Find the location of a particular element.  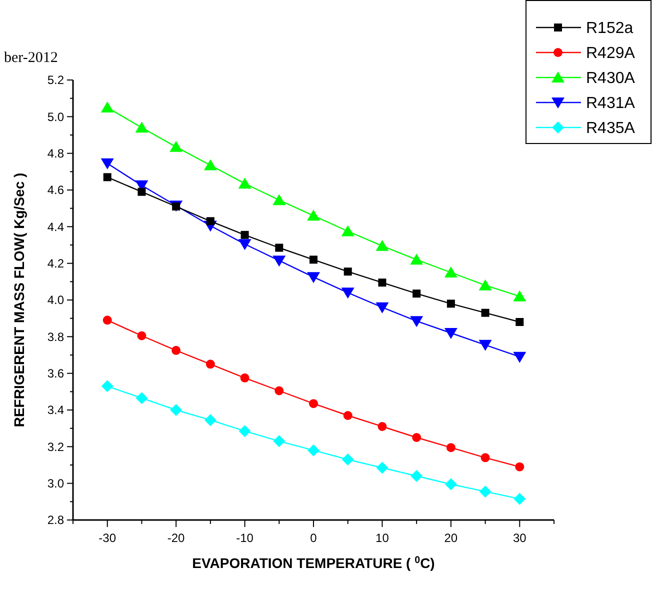

text: ber-2012 is located at coordinates (31, 58).